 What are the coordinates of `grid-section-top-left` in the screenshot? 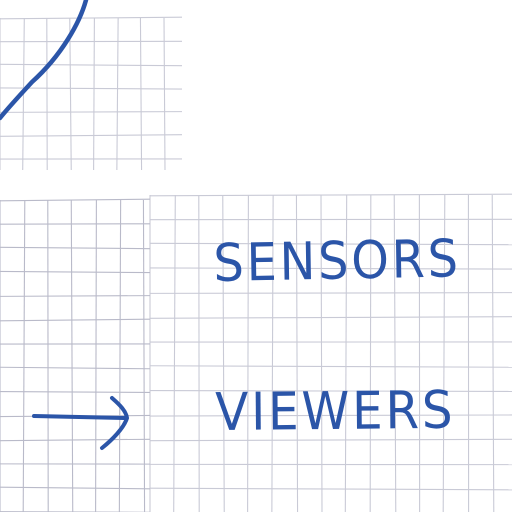 It's located at (91, 93).